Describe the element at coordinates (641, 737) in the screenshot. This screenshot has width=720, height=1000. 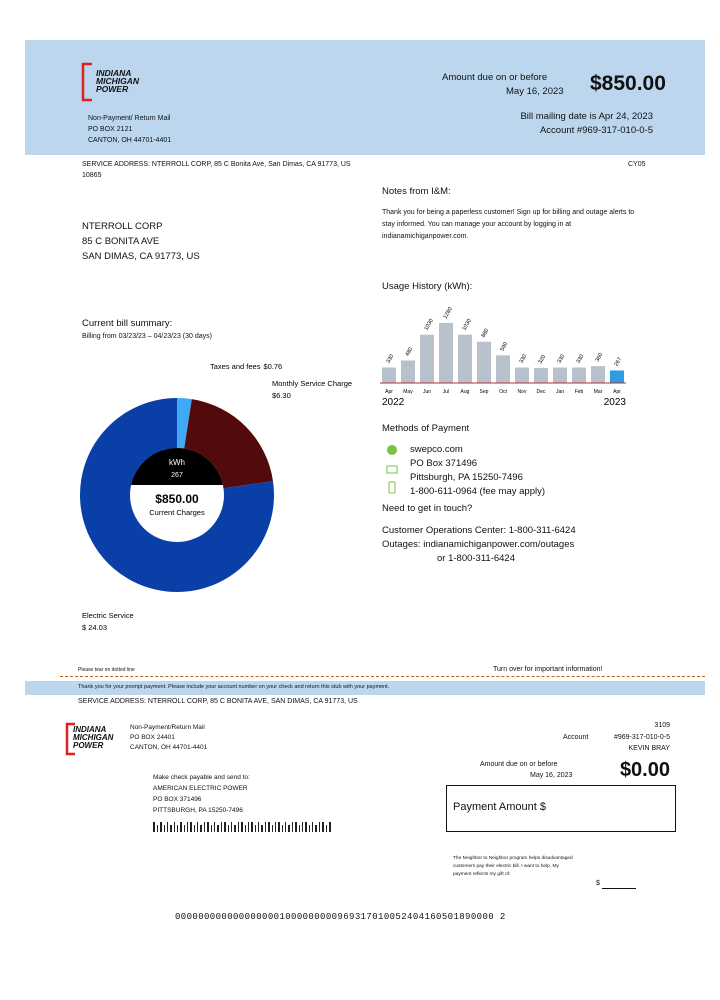
I see `text: #969-317-010-0-5` at that location.